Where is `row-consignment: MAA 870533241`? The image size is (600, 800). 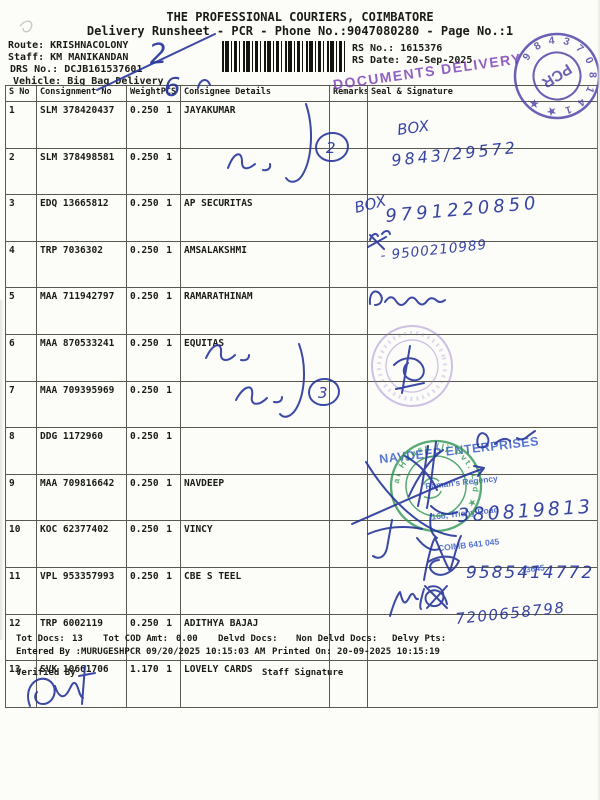
row-consignment: MAA 870533241 is located at coordinates (81, 357).